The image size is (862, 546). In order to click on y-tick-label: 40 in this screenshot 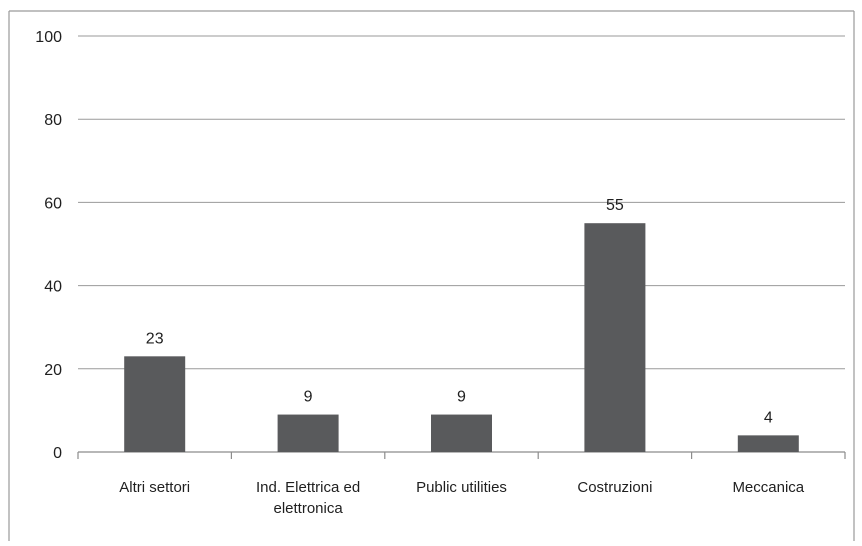, I will do `click(53, 287)`.